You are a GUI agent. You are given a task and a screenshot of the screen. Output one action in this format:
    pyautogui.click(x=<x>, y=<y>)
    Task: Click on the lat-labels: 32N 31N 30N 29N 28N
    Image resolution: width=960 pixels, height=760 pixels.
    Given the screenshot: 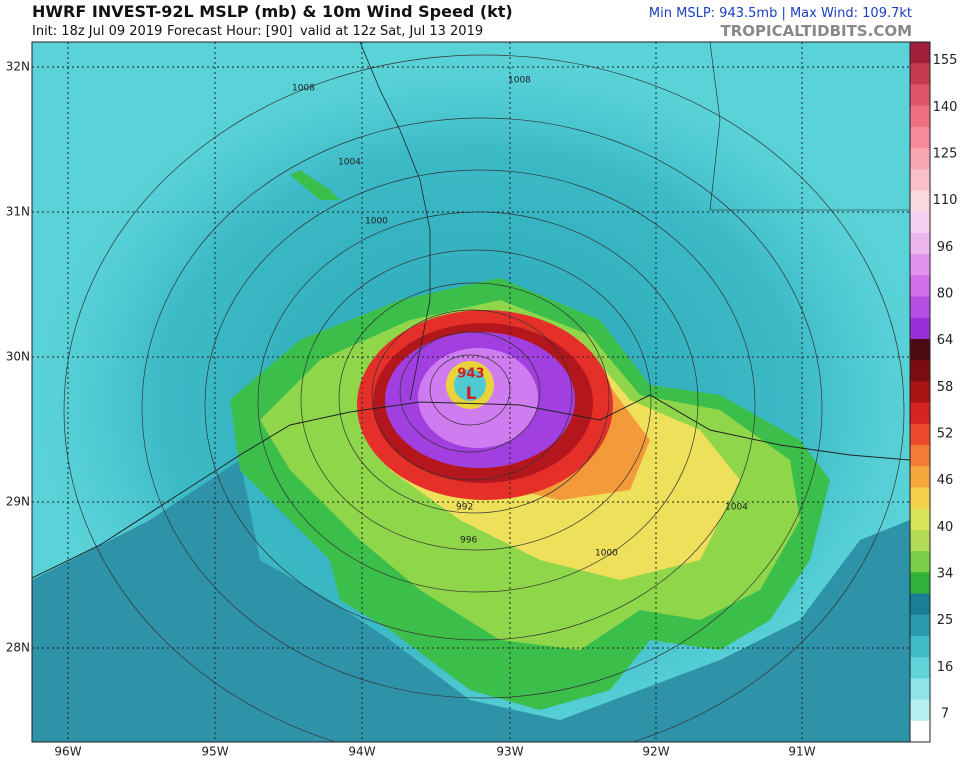 What is the action you would take?
    pyautogui.click(x=18, y=357)
    